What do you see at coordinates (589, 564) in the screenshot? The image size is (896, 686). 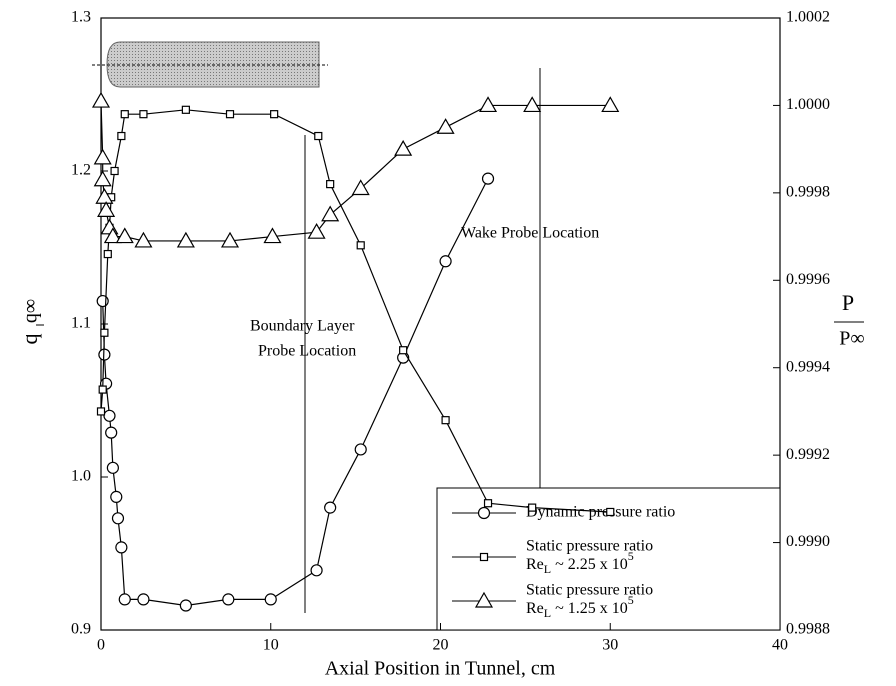 I see `legend-note-part: ~ 2.25 x 10` at bounding box center [589, 564].